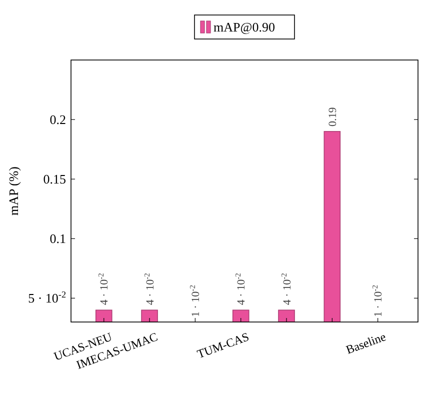 The width and height of the screenshot is (444, 403). Describe the element at coordinates (333, 116) in the screenshot. I see `data-label: 0.19` at that location.